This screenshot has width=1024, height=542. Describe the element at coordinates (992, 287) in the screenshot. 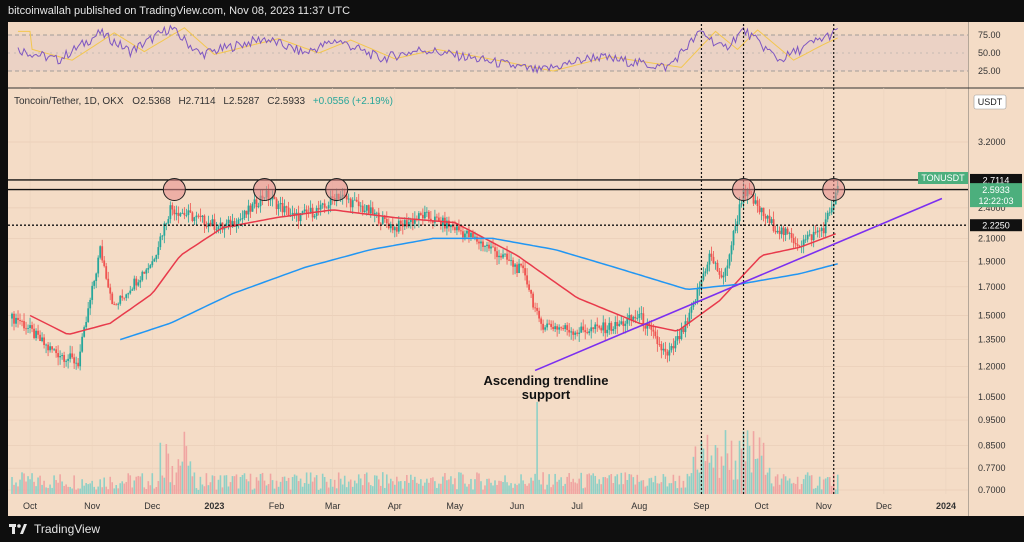

I see `price-tick-label: 1.7000` at that location.